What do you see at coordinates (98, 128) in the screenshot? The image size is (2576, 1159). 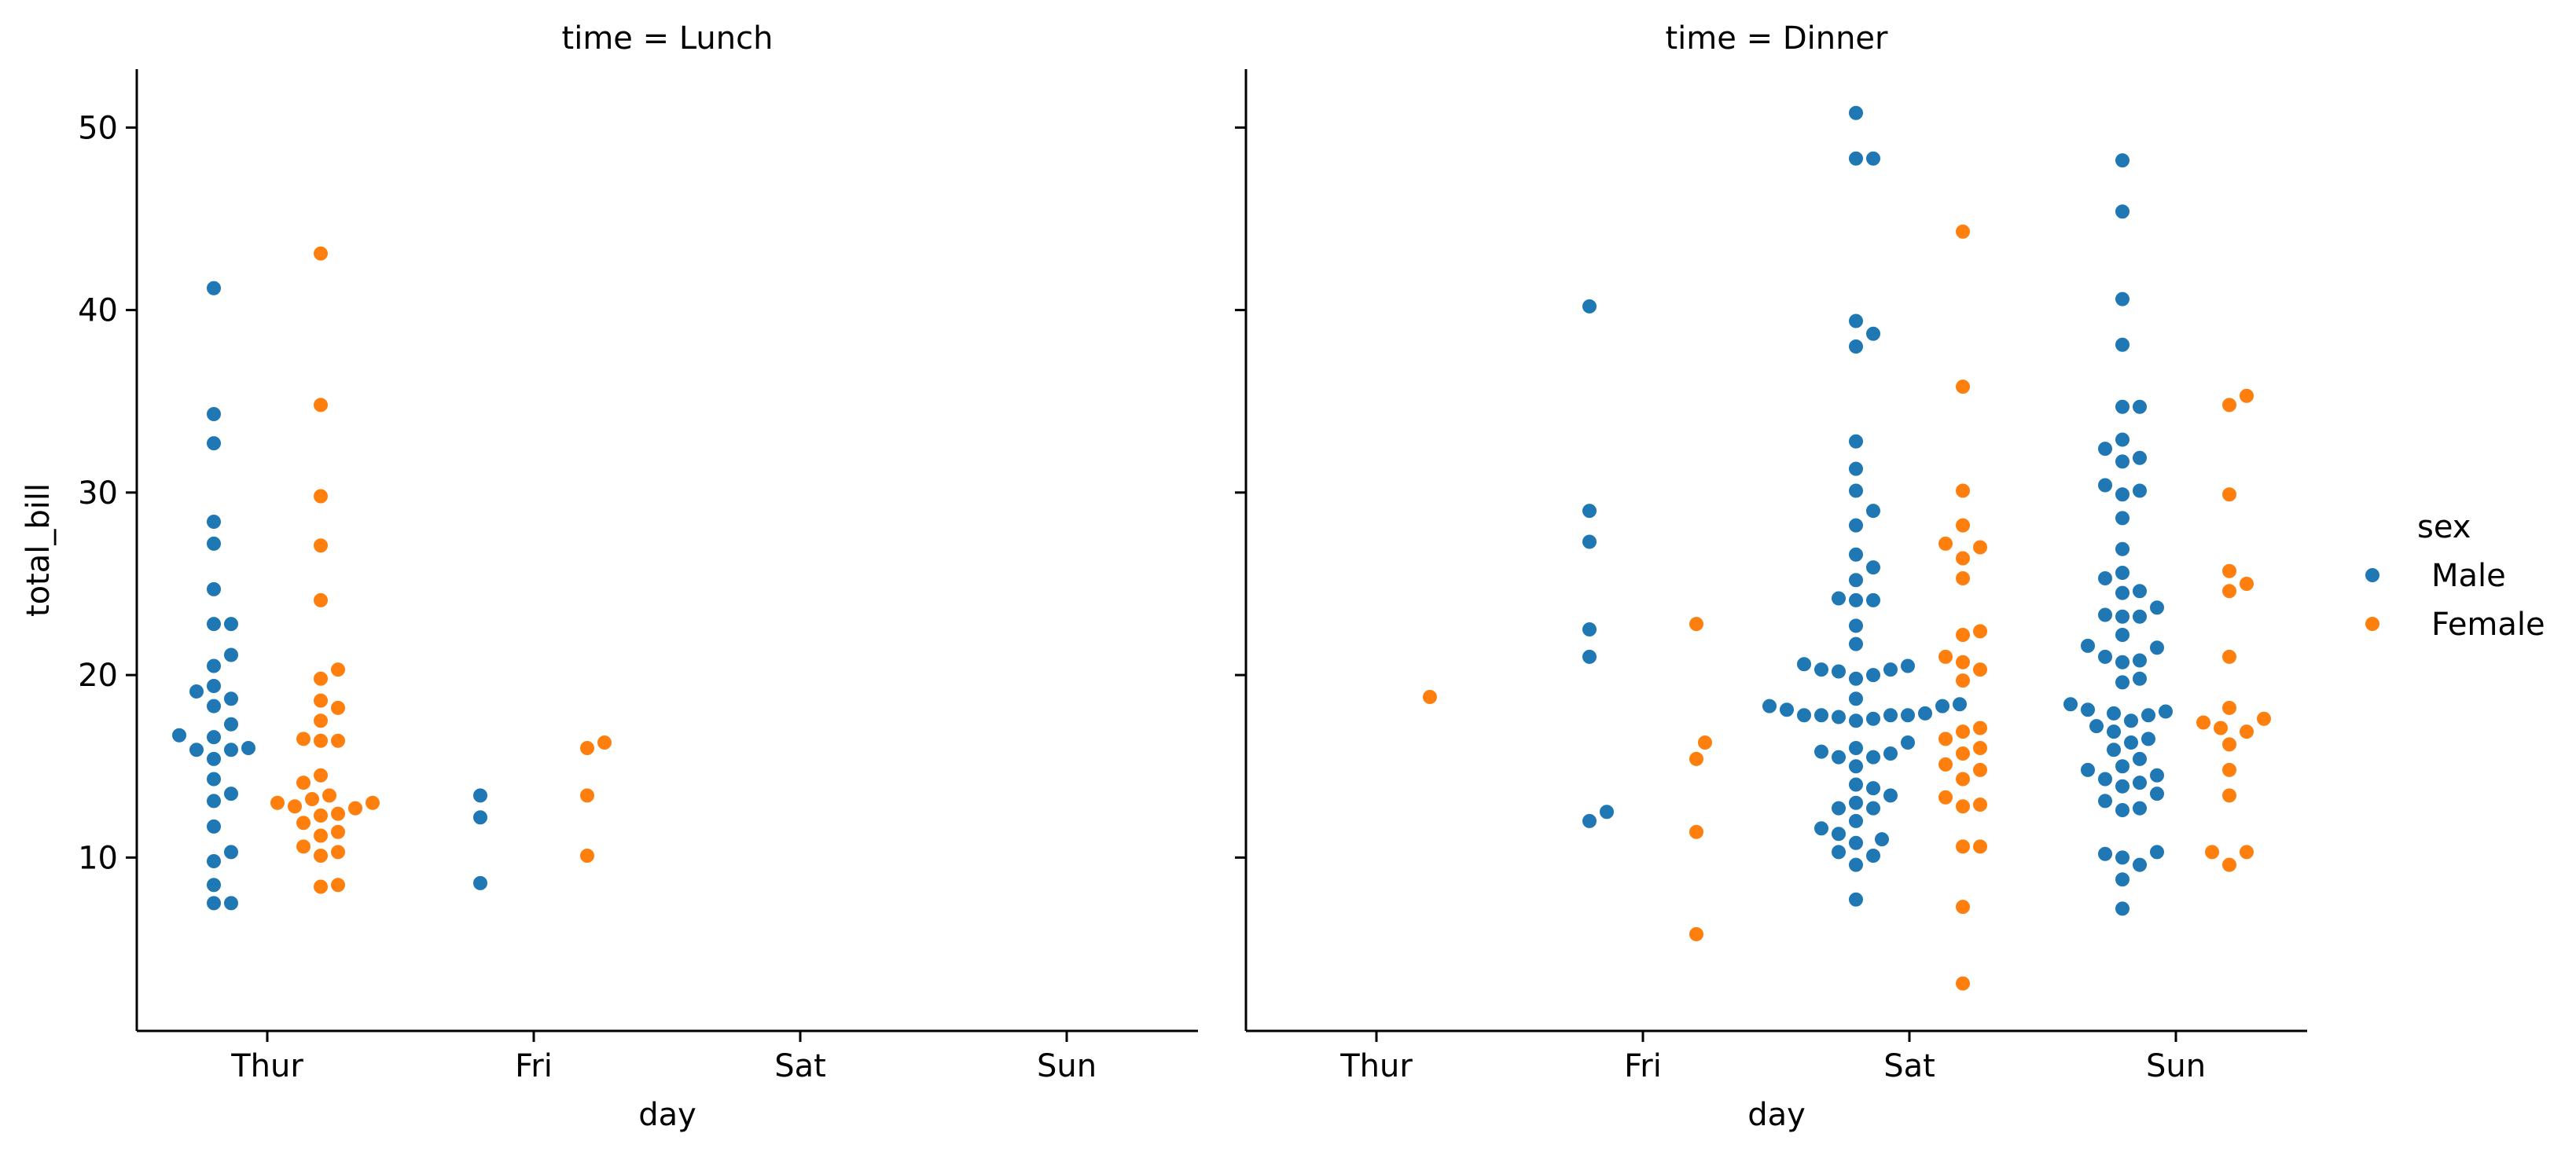 I see `y-tick-label: 50` at bounding box center [98, 128].